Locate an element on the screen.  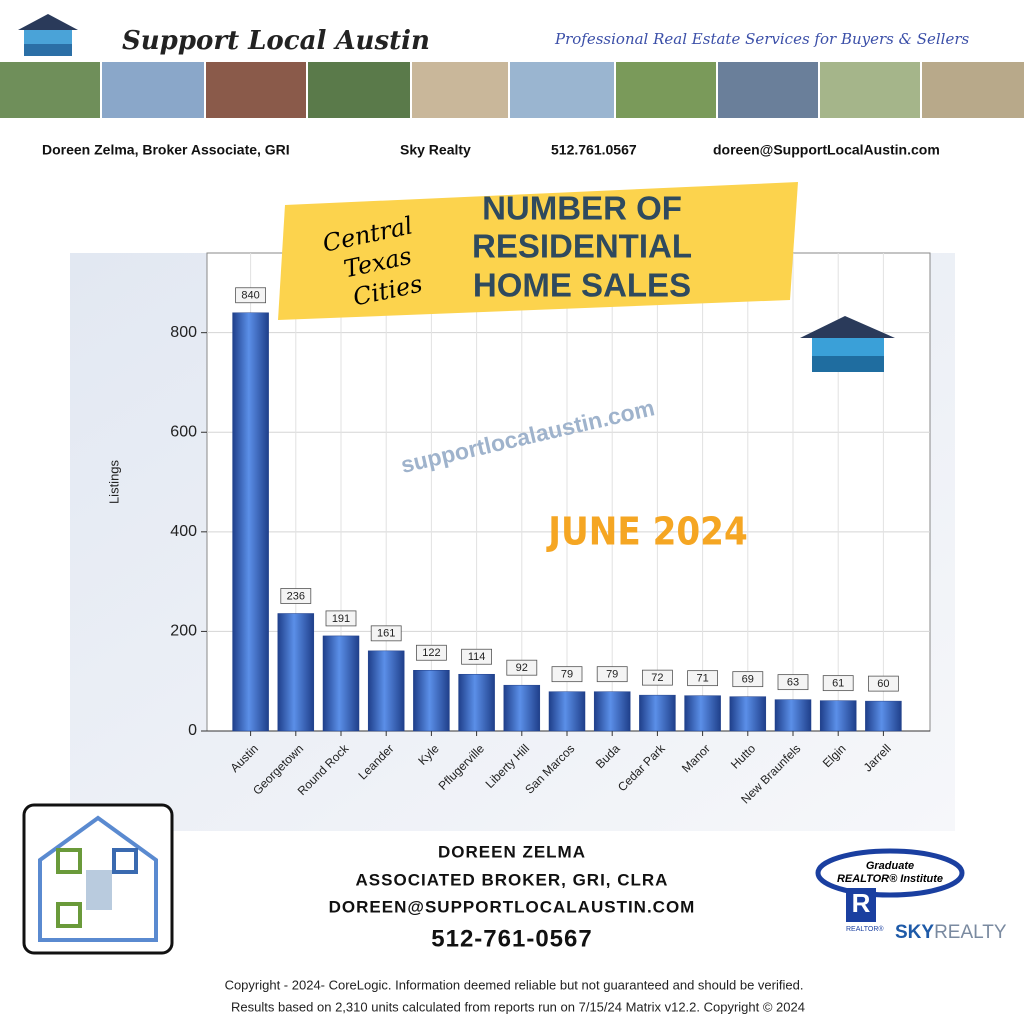
y-tick-label: 400 is located at coordinates (183, 531).